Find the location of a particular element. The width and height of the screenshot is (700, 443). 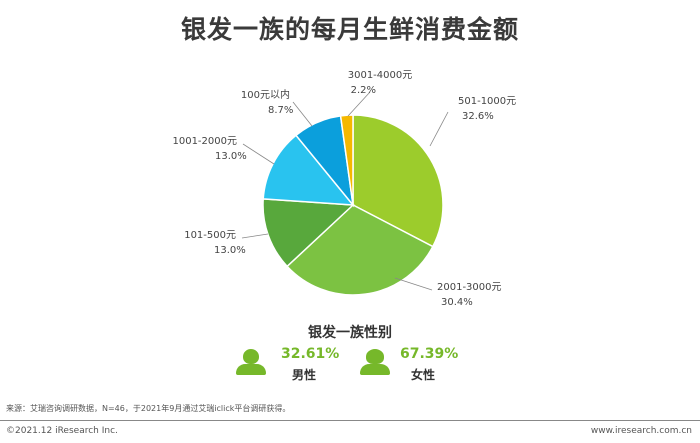

chart-title: 银发一族的每月生鲜消费金额 is located at coordinates (349, 29).